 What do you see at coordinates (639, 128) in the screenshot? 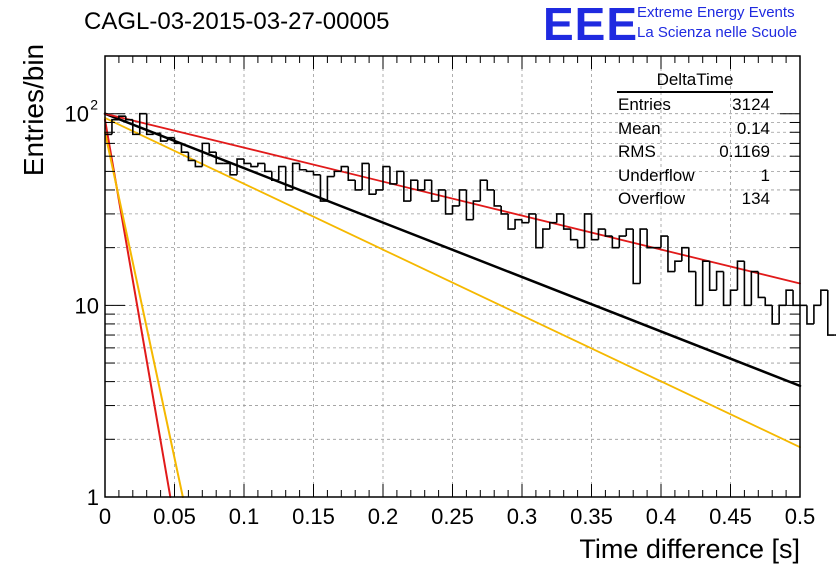
I see `stats-label: Mean` at bounding box center [639, 128].